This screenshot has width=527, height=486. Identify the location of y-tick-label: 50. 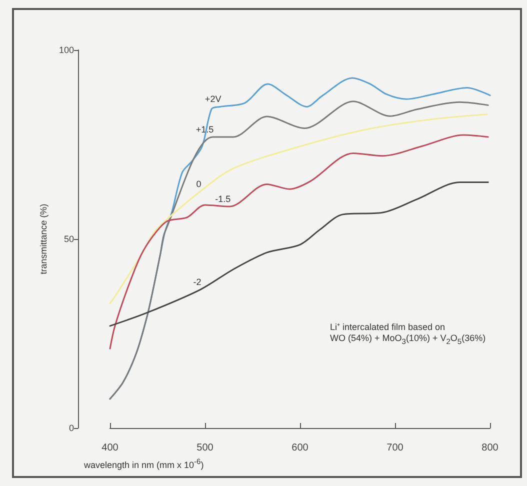
(69, 239).